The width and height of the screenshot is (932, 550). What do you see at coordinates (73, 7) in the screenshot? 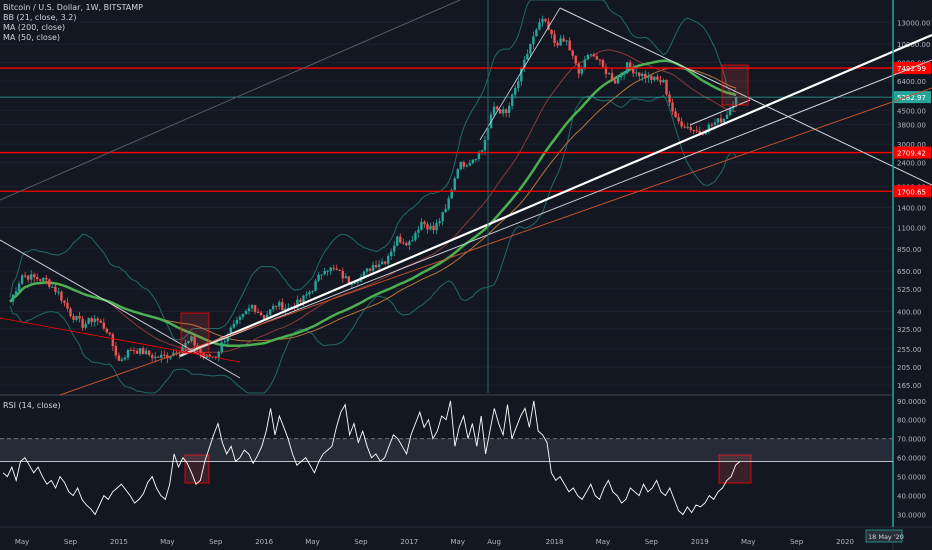
I see `symbol-title: Bitcoin / U.S. Dollar, 1W, BITSTAMP` at bounding box center [73, 7].